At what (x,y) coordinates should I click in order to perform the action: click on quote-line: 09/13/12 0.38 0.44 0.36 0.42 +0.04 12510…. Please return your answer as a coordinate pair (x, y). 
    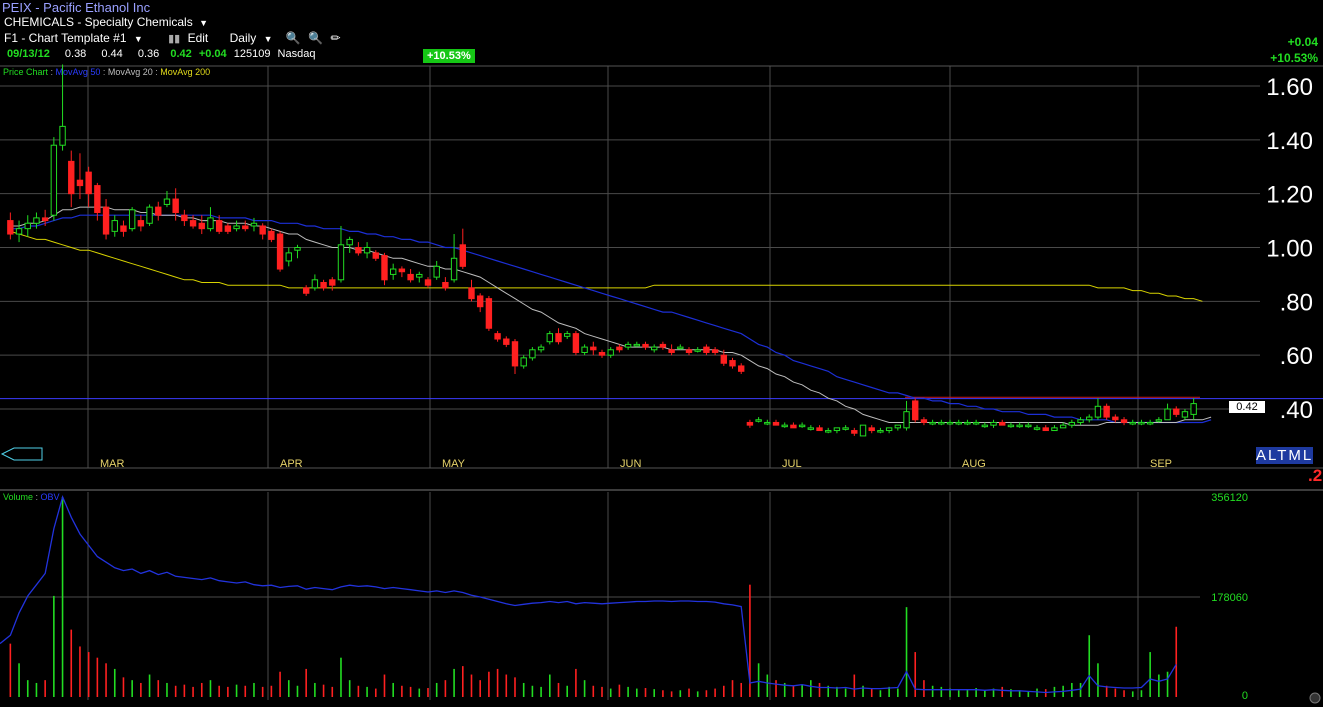
    Looking at the image, I should click on (161, 54).